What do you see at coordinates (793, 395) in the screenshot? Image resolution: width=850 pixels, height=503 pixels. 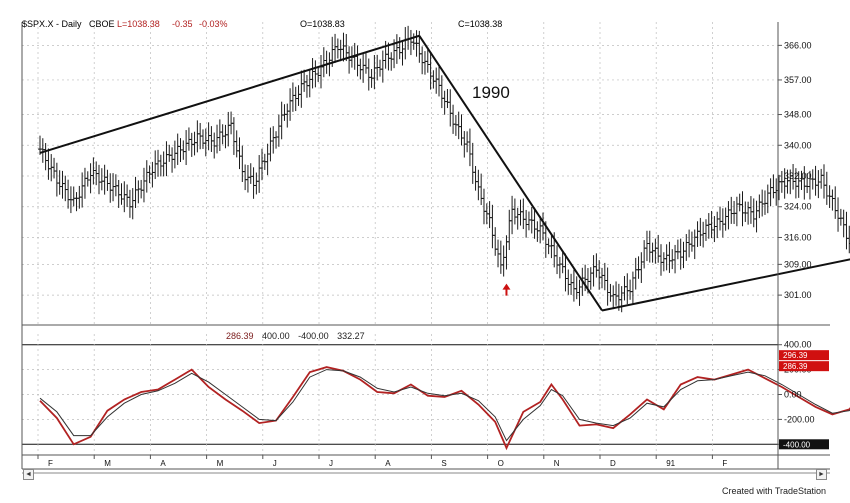 I see `oscillator-tick-label: 0.00` at bounding box center [793, 395].